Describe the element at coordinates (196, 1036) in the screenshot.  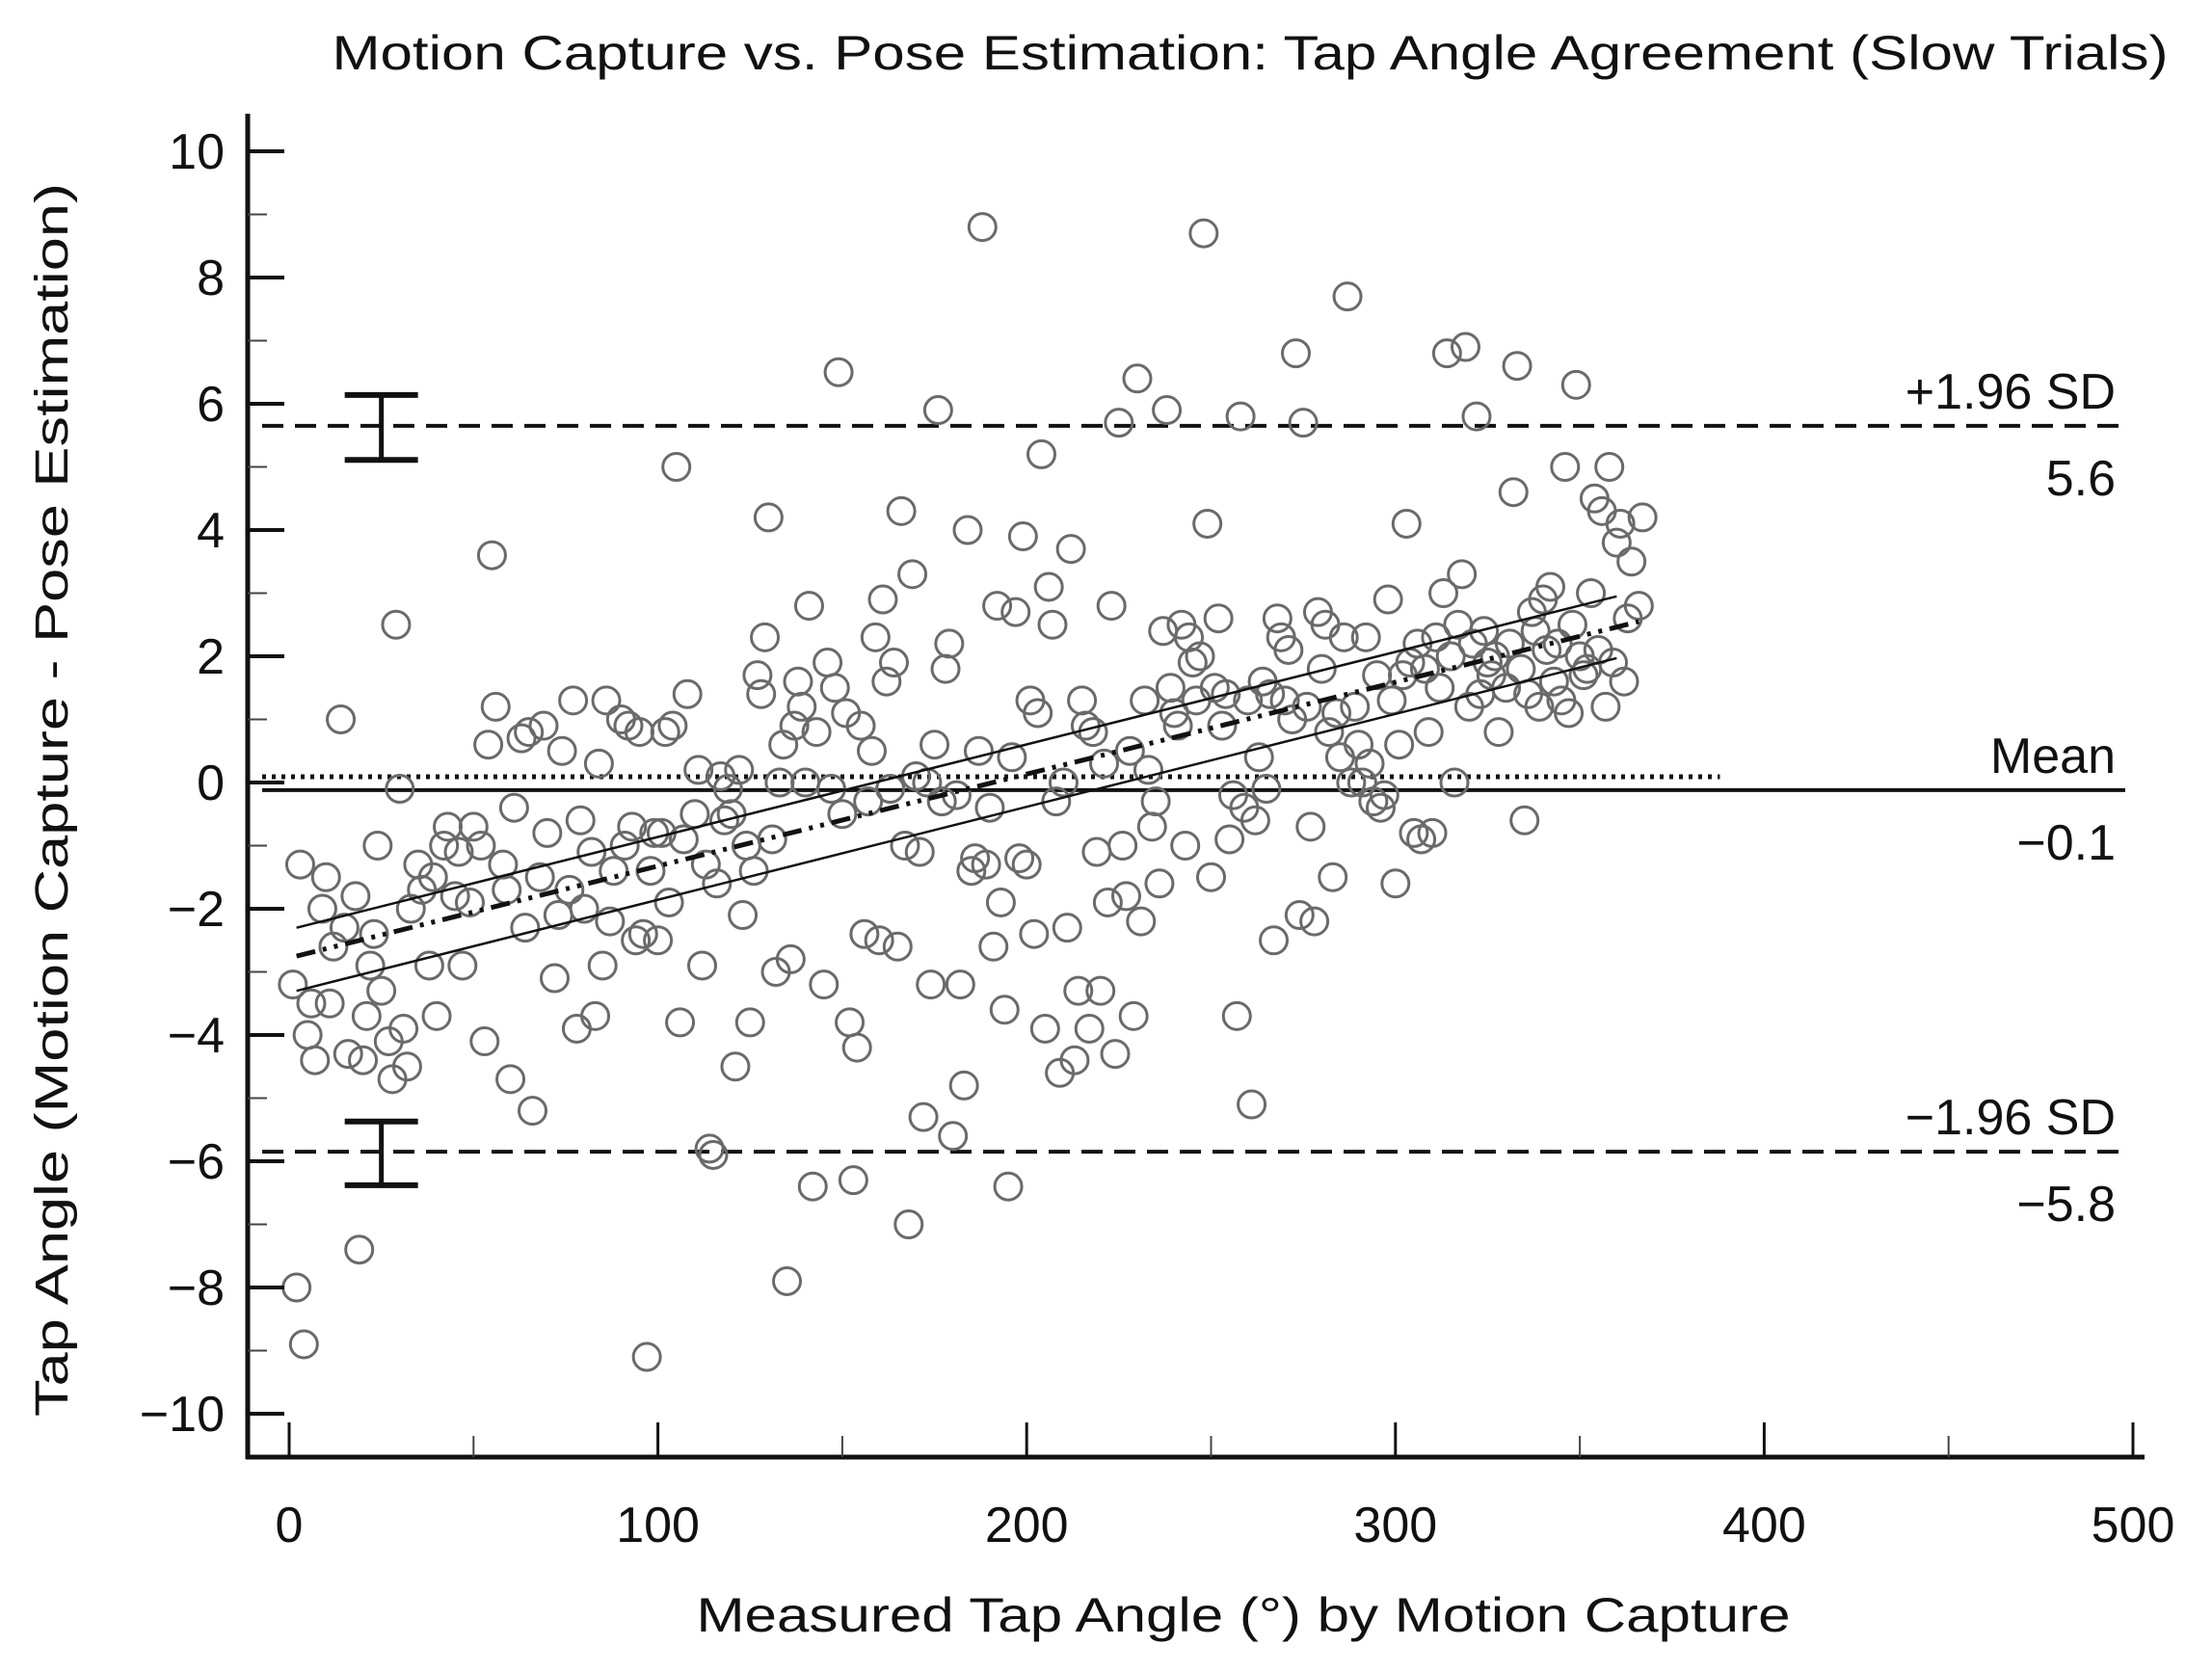
I see `y-tick-label: −4` at that location.